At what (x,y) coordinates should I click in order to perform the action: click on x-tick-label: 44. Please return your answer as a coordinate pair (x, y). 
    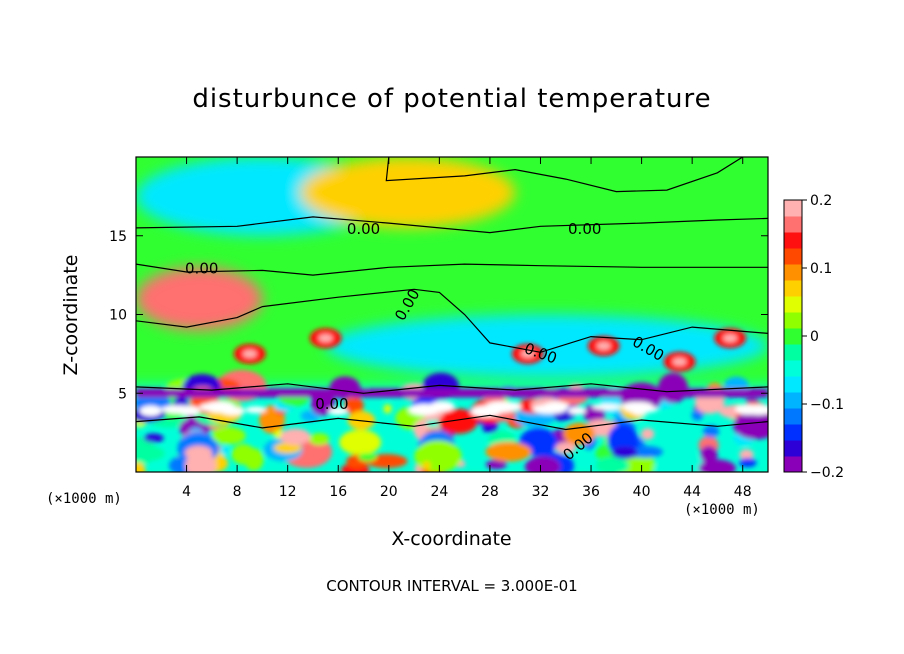
    Looking at the image, I should click on (692, 492).